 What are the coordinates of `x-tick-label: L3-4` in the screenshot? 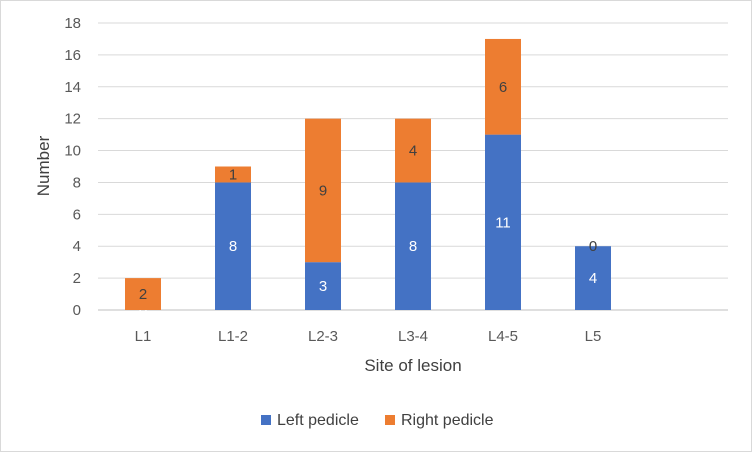 It's located at (413, 336).